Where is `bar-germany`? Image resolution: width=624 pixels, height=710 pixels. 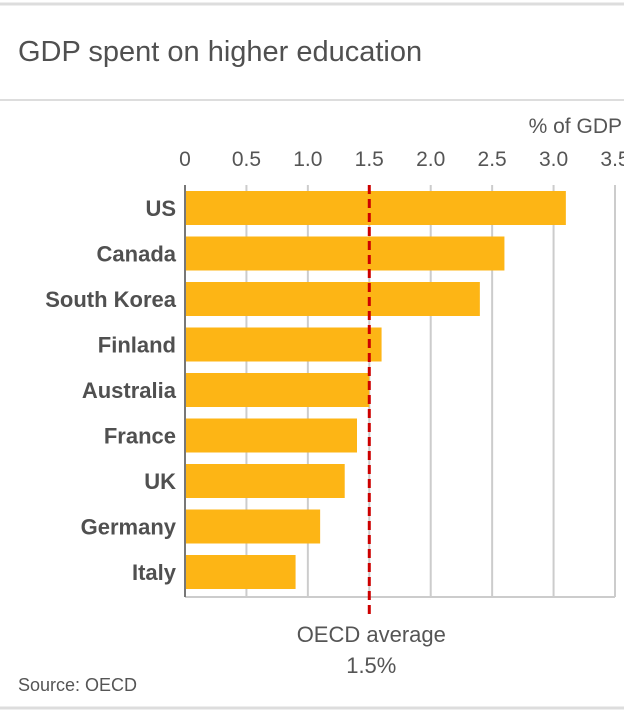
bar-germany is located at coordinates (253, 526).